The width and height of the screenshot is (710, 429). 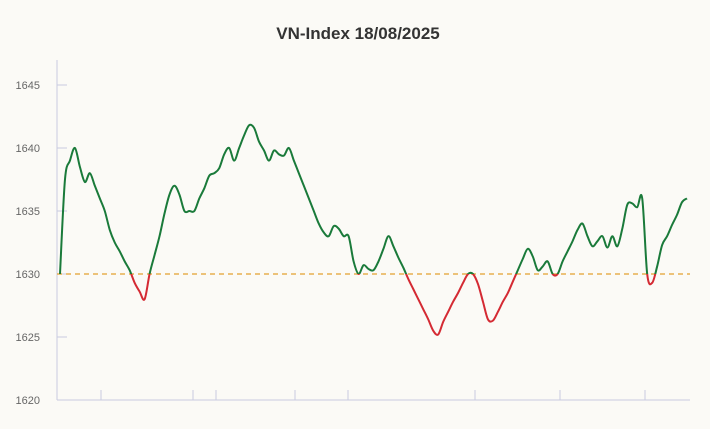 I want to click on y-tick-label: 1625, so click(x=28, y=338).